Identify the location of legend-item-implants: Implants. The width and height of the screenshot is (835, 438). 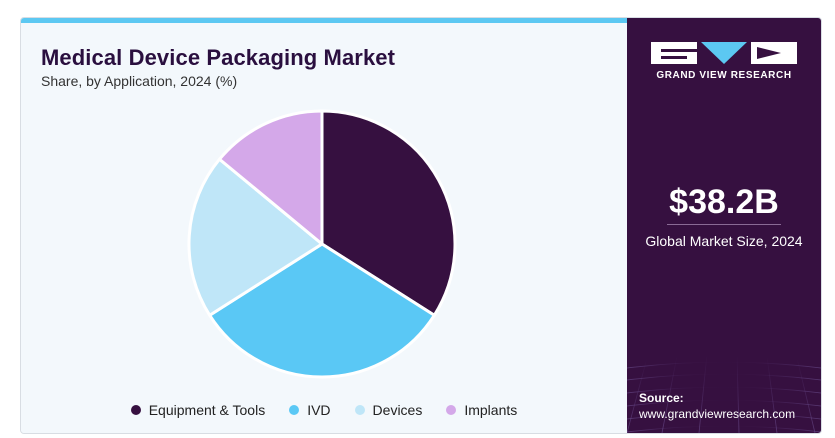
(481, 410).